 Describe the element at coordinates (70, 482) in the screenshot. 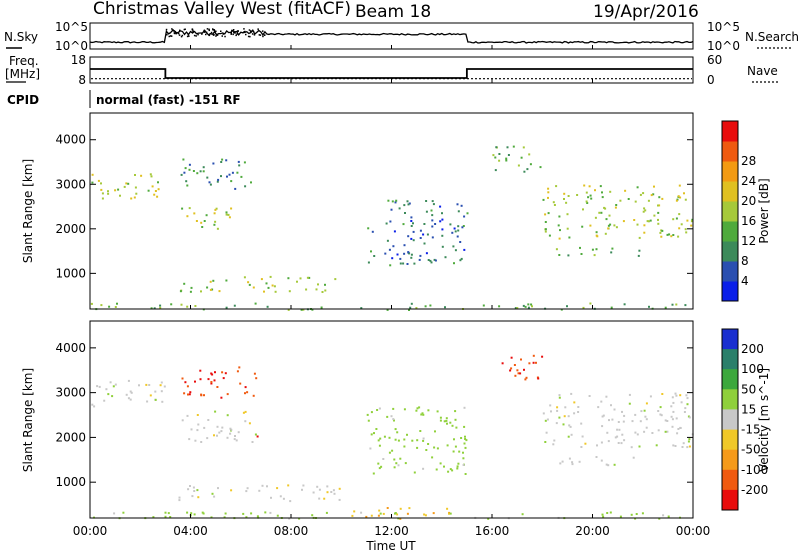

I see `y-tick-label: 1000` at that location.